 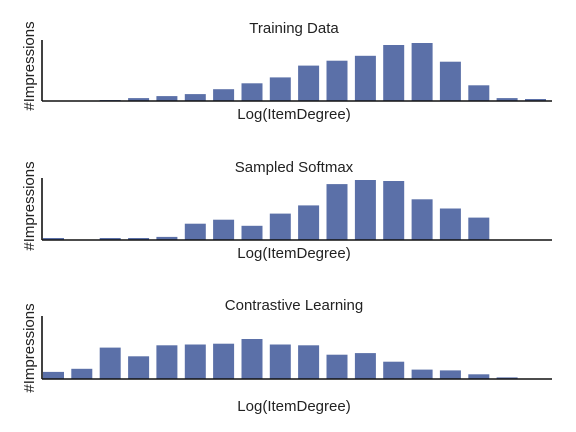 What do you see at coordinates (294, 305) in the screenshot?
I see `chart-title: Contrastive Learning` at bounding box center [294, 305].